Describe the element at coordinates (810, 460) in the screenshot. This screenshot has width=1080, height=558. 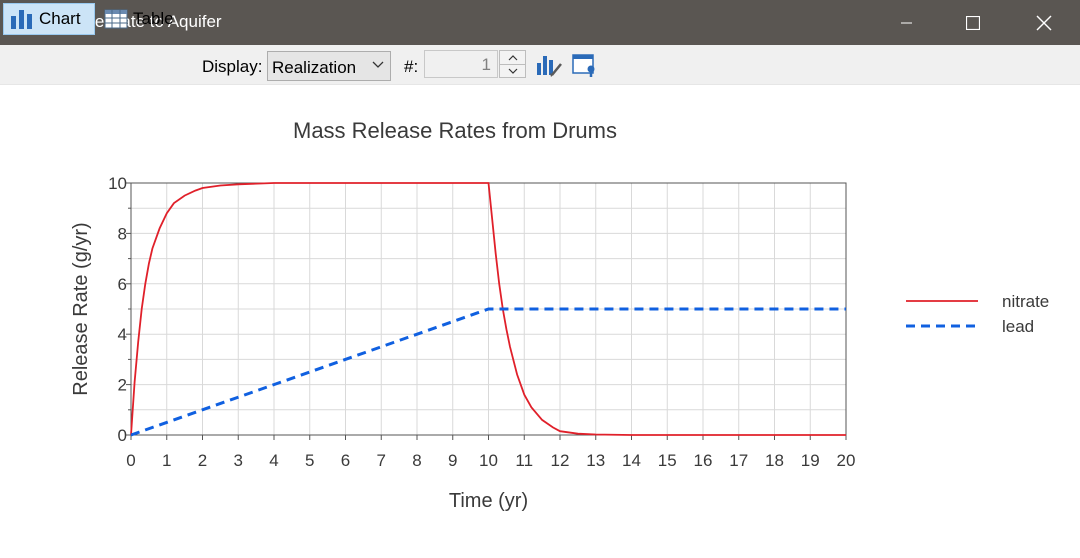
I see `x-tick-label: 19` at that location.